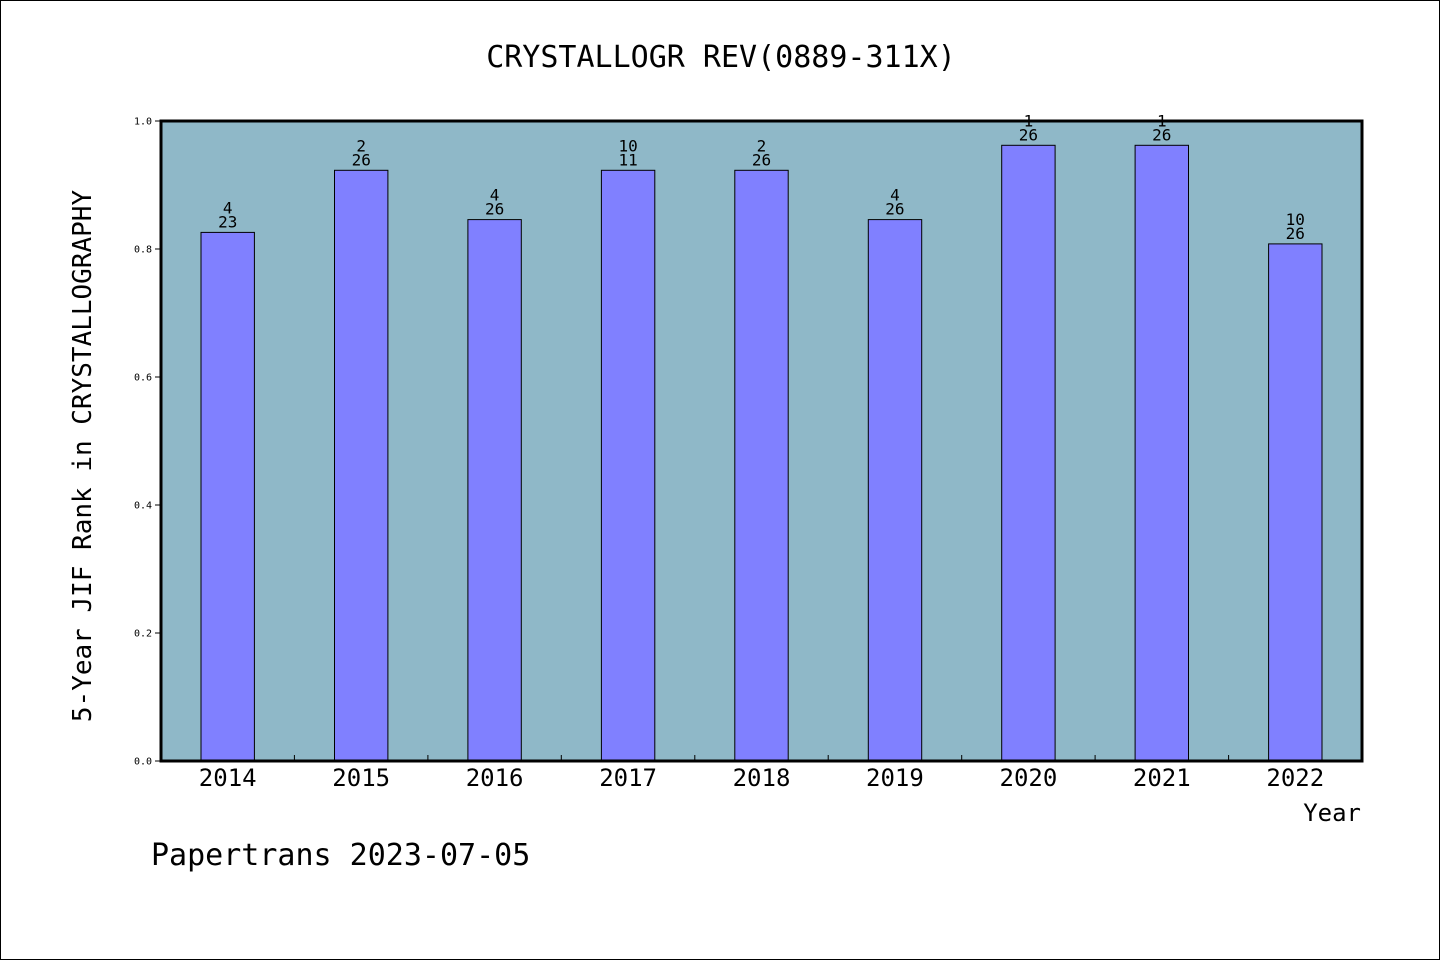 Image resolution: width=1440 pixels, height=961 pixels. I want to click on x-tick-label-2016: 2016, so click(495, 778).